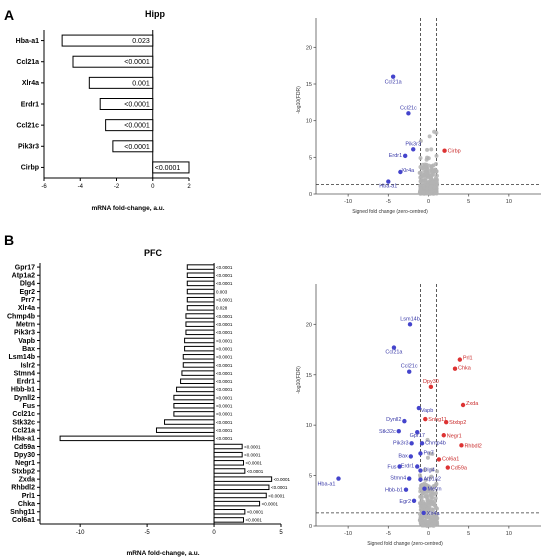 This screenshot has width=550, height=558. What do you see at coordinates (141, 83) in the screenshot?
I see `pvalue-label-xlr4a: 0.001` at bounding box center [141, 83].